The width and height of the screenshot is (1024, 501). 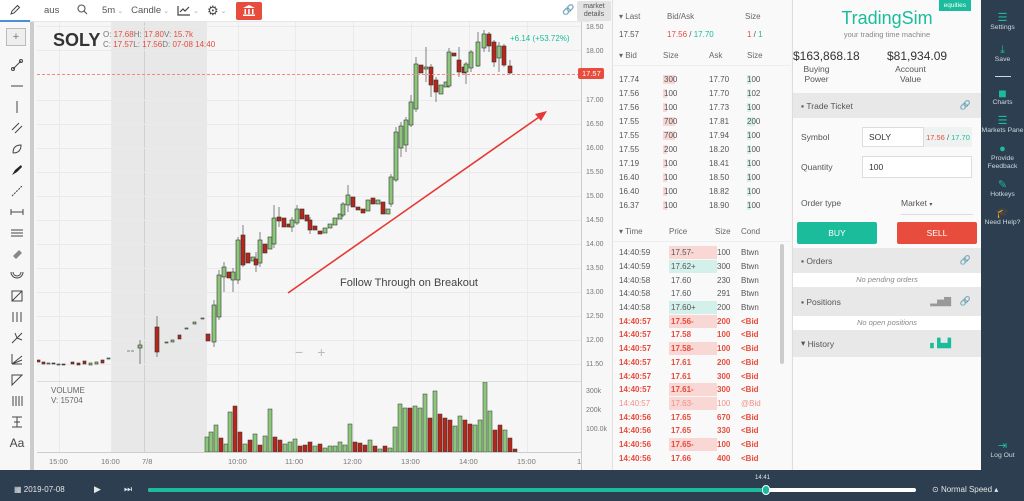 What do you see at coordinates (97, 489) in the screenshot?
I see `play-button: ▶` at bounding box center [97, 489].